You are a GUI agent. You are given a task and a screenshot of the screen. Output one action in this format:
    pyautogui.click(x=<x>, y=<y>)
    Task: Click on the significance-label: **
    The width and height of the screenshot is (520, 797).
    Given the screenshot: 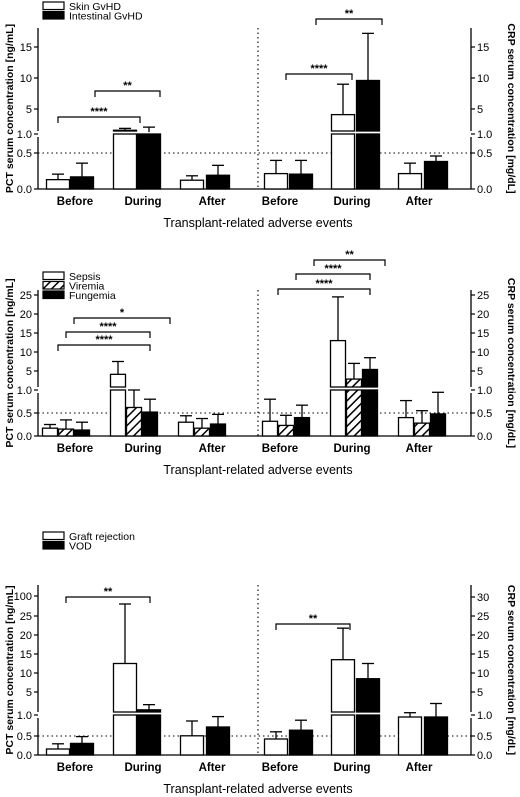 What is the action you would take?
    pyautogui.click(x=108, y=592)
    